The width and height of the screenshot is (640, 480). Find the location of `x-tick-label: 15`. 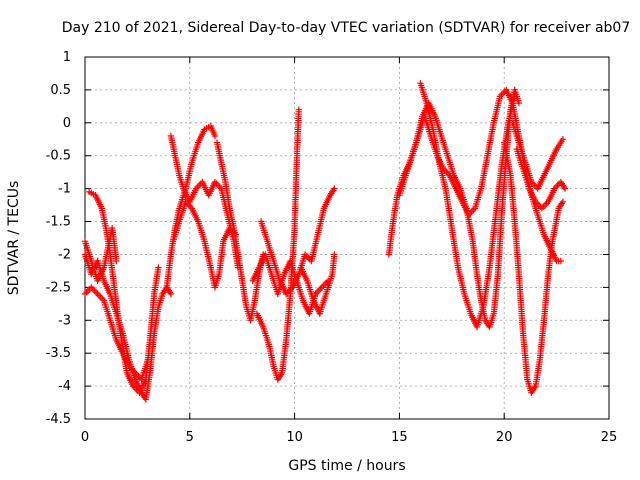

x-tick-label: 15 is located at coordinates (399, 437).